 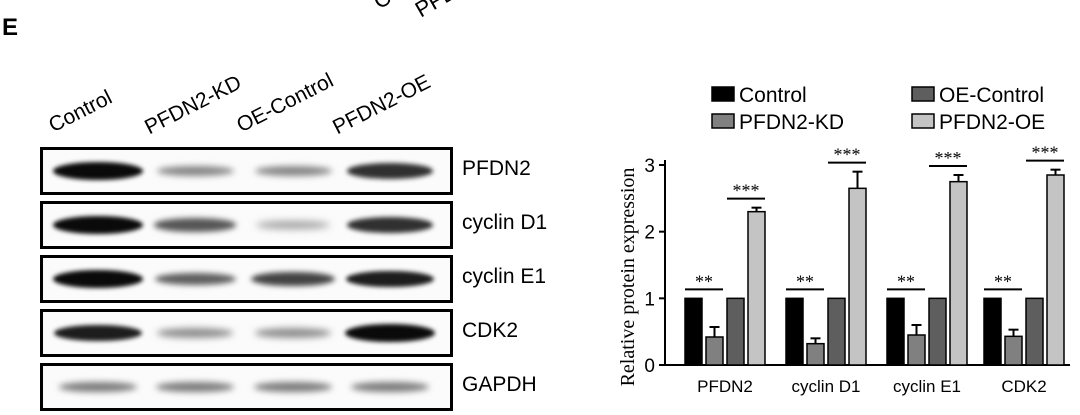 What do you see at coordinates (826, 386) in the screenshot?
I see `x-tick-label: cyclin D1` at bounding box center [826, 386].